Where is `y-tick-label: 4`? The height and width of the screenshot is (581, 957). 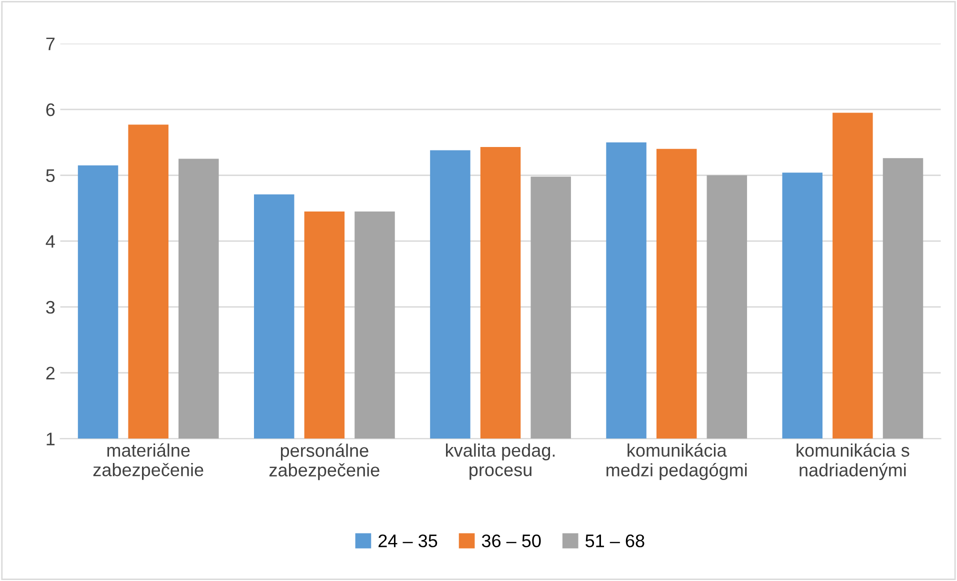
y-tick-label: 4 is located at coordinates (50, 241).